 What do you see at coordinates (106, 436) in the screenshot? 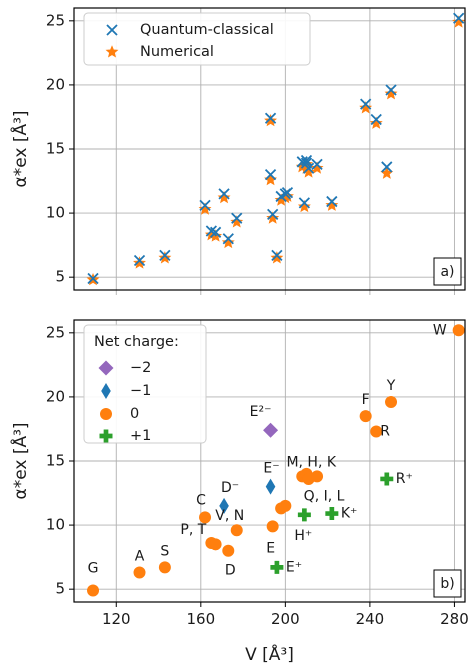
I see `legend-charge-plus1-marker` at bounding box center [106, 436].